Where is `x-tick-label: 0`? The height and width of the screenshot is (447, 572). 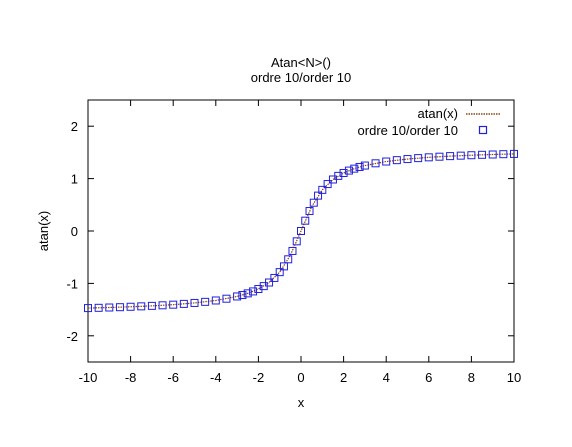 x-tick-label: 0 is located at coordinates (300, 377).